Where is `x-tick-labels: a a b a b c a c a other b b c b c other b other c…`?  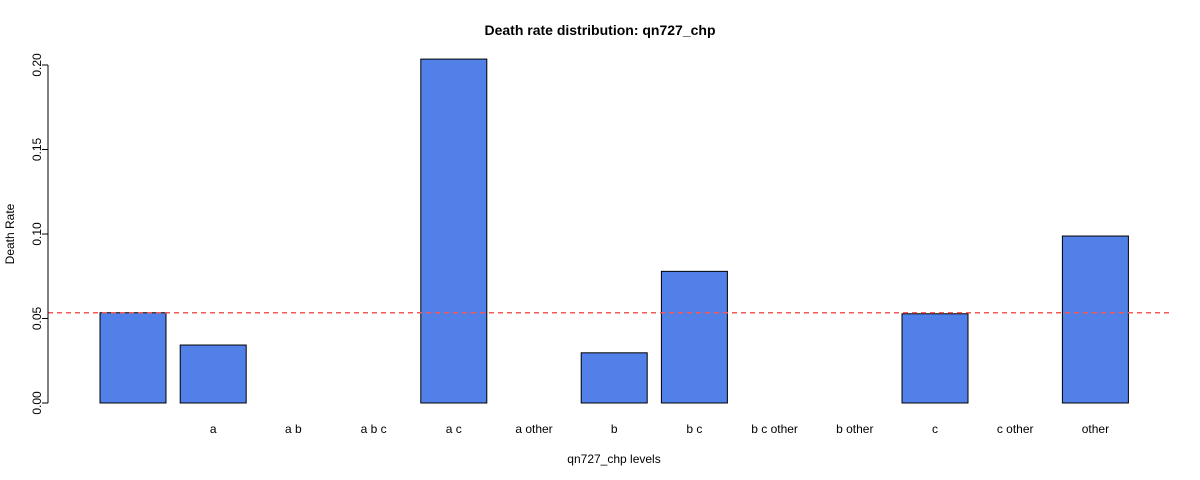
x-tick-labels: a a b a b c a c a other b b c b c other b other c… is located at coordinates (659, 429).